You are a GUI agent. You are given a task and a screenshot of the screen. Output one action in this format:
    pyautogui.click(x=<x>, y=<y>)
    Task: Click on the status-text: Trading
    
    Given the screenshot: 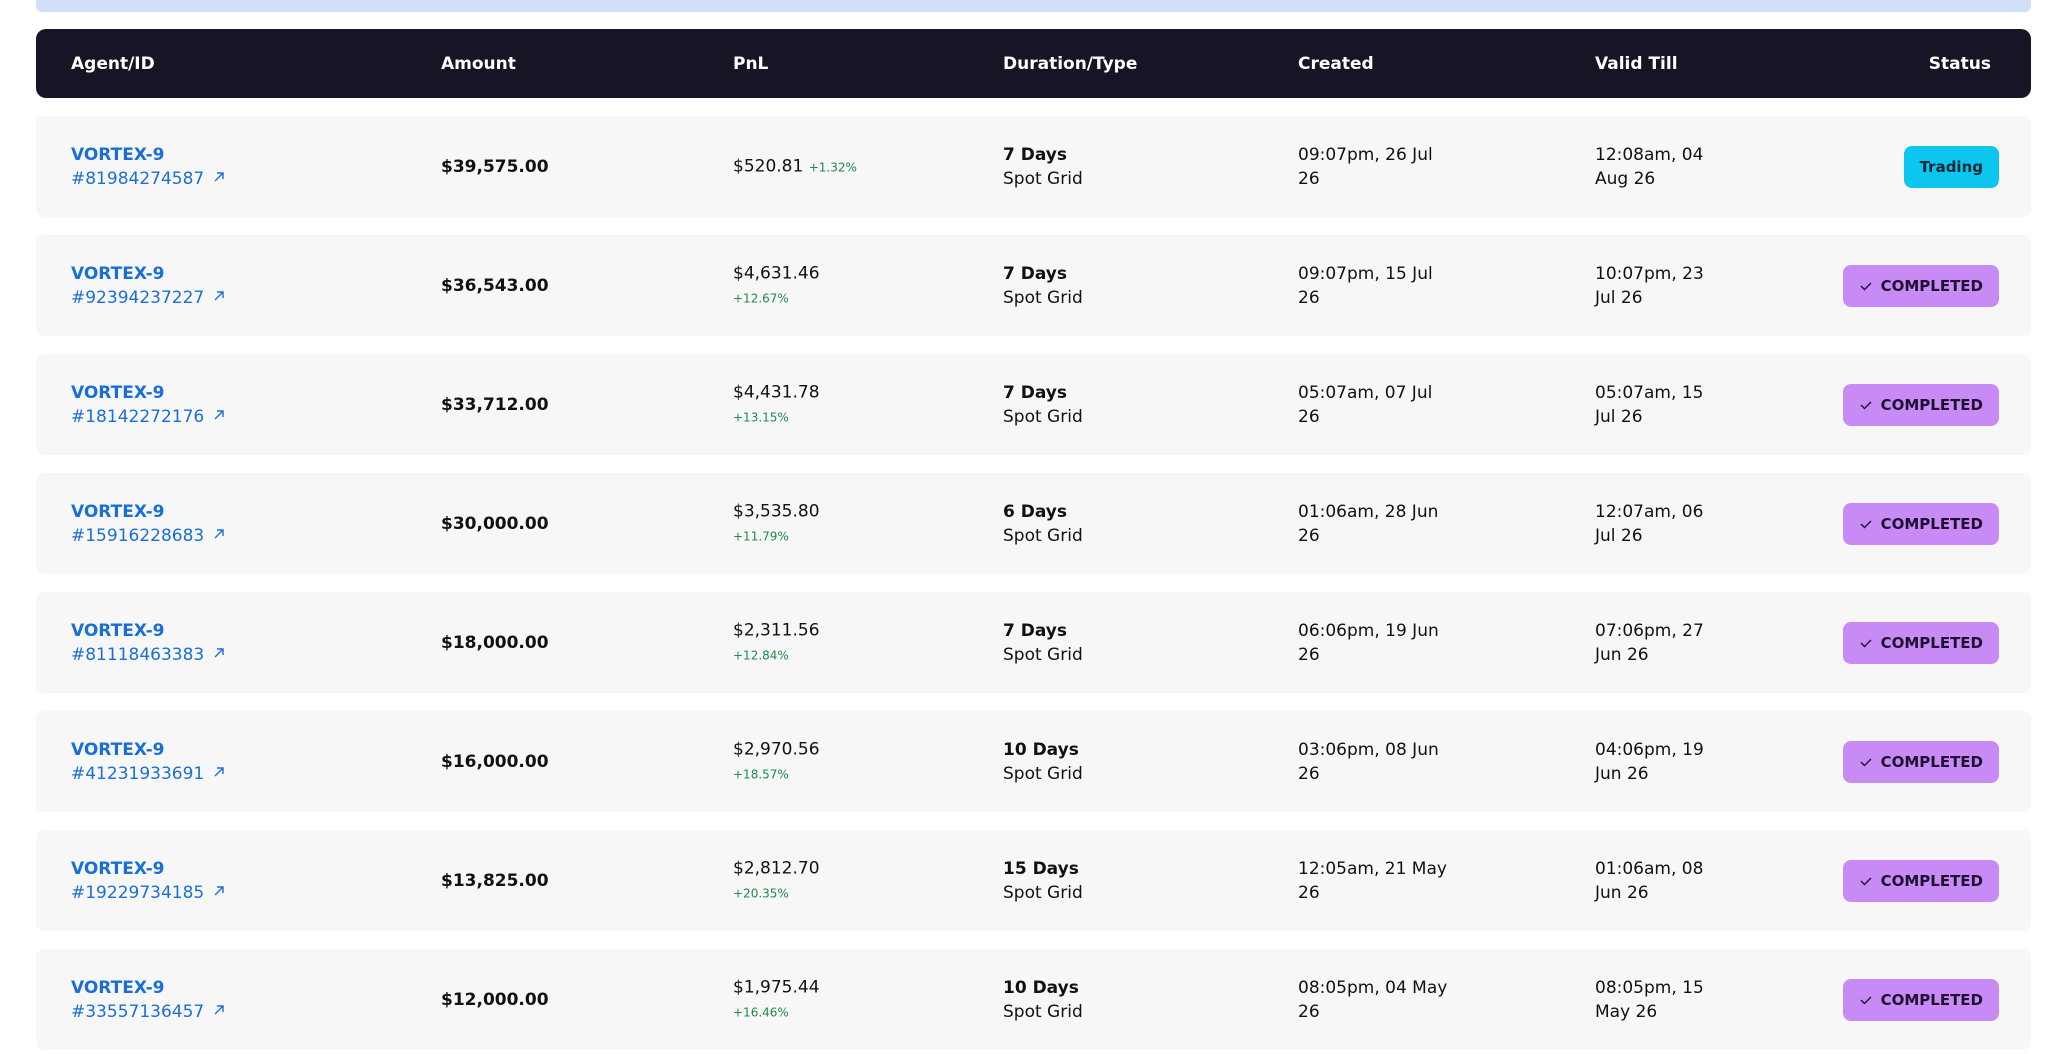 What is the action you would take?
    pyautogui.click(x=1951, y=166)
    